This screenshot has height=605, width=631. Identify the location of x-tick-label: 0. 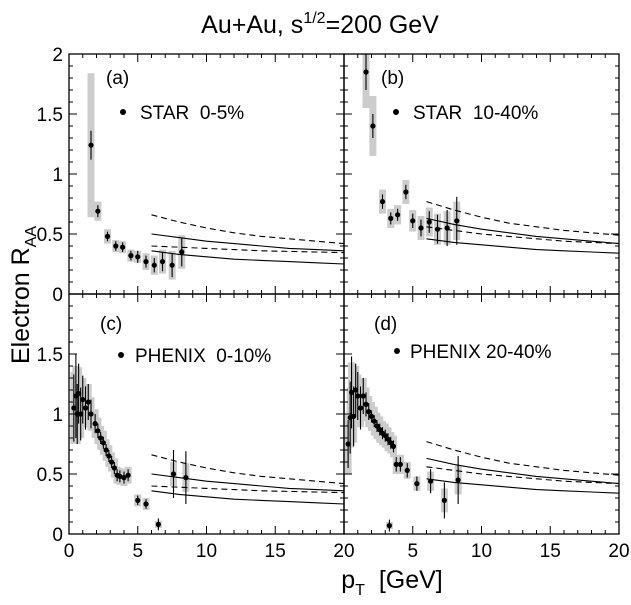
(69, 551).